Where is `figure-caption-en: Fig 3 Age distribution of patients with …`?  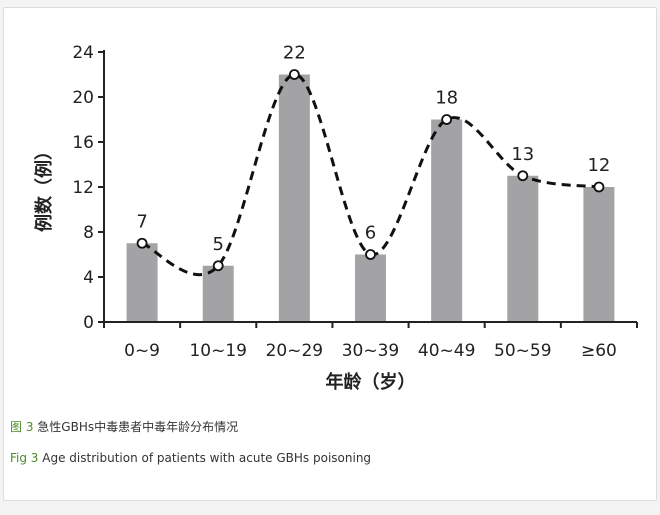 figure-caption-en: Fig 3 Age distribution of patients with … is located at coordinates (190, 458).